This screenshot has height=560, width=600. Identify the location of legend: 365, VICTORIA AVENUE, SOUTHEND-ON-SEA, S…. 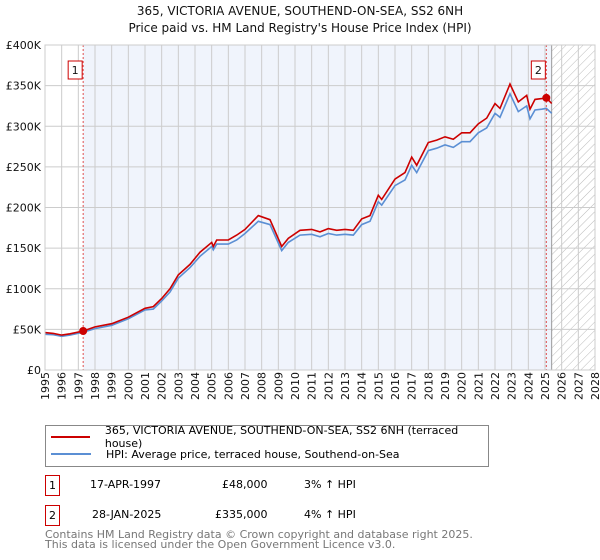
(267, 445).